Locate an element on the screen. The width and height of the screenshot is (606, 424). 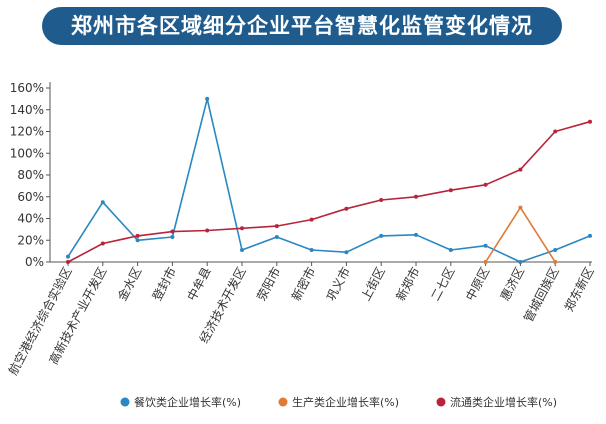
x-tick-label: 荥阳市 is located at coordinates (268, 283).